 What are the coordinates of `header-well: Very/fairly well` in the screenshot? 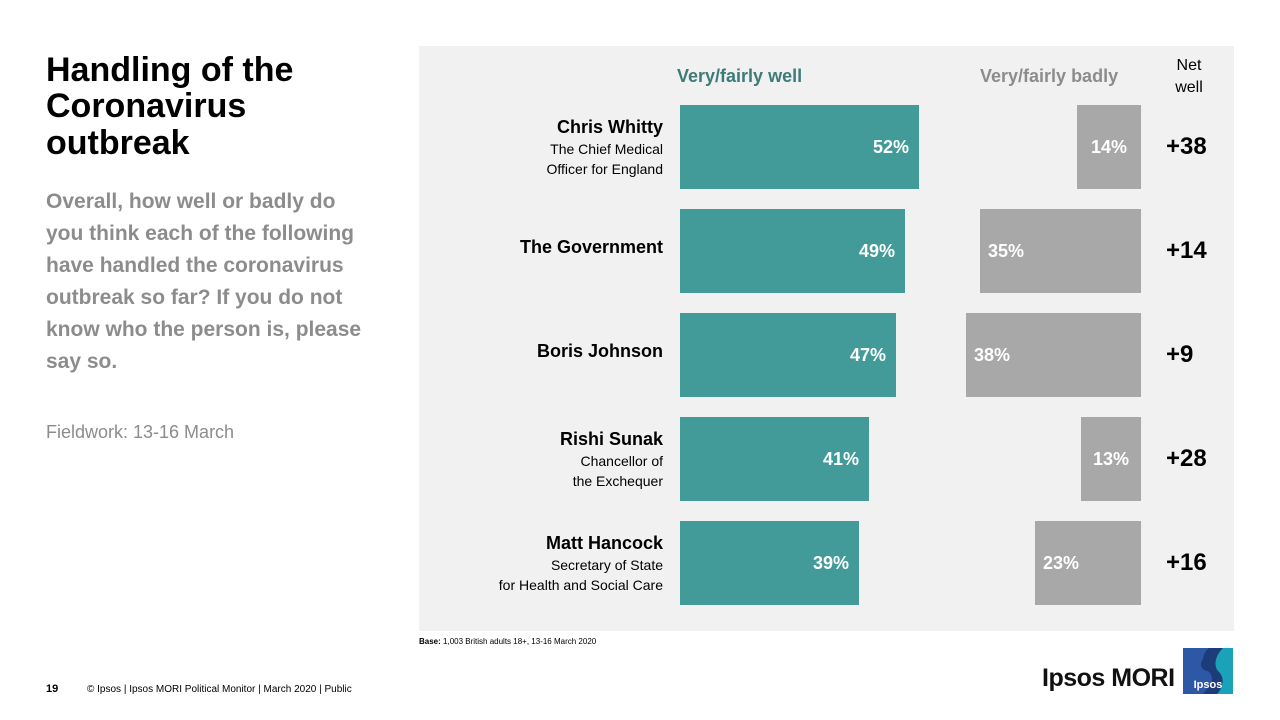 It's located at (740, 76).